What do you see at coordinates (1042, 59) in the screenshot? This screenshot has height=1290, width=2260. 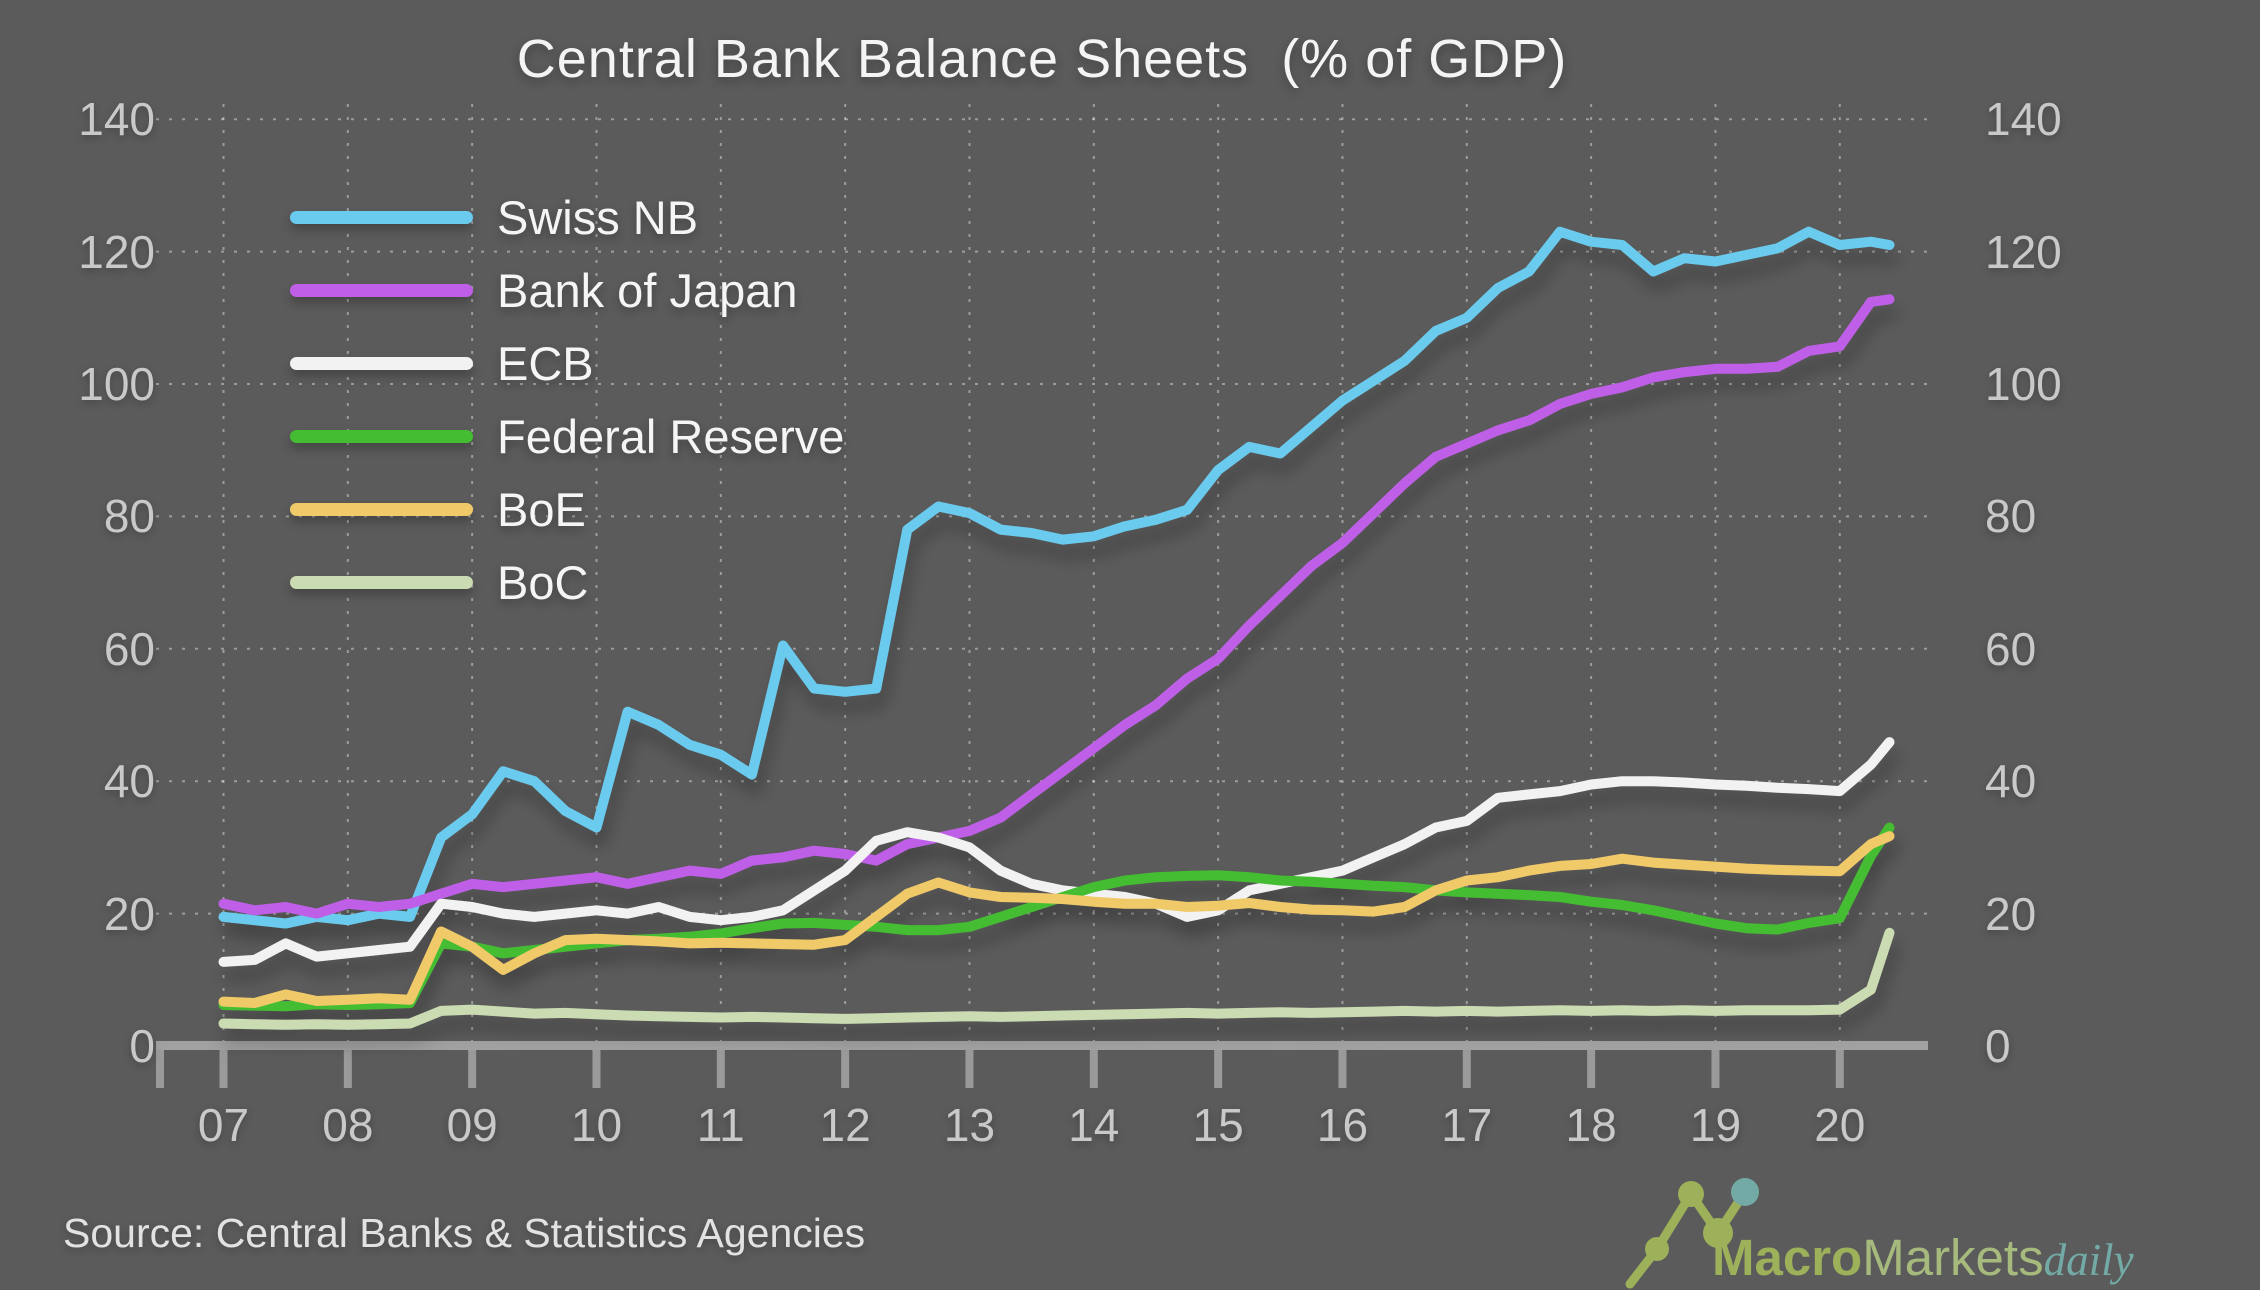 I see `page-title: Central Bank Balance Sheets (% of GDP)` at bounding box center [1042, 59].